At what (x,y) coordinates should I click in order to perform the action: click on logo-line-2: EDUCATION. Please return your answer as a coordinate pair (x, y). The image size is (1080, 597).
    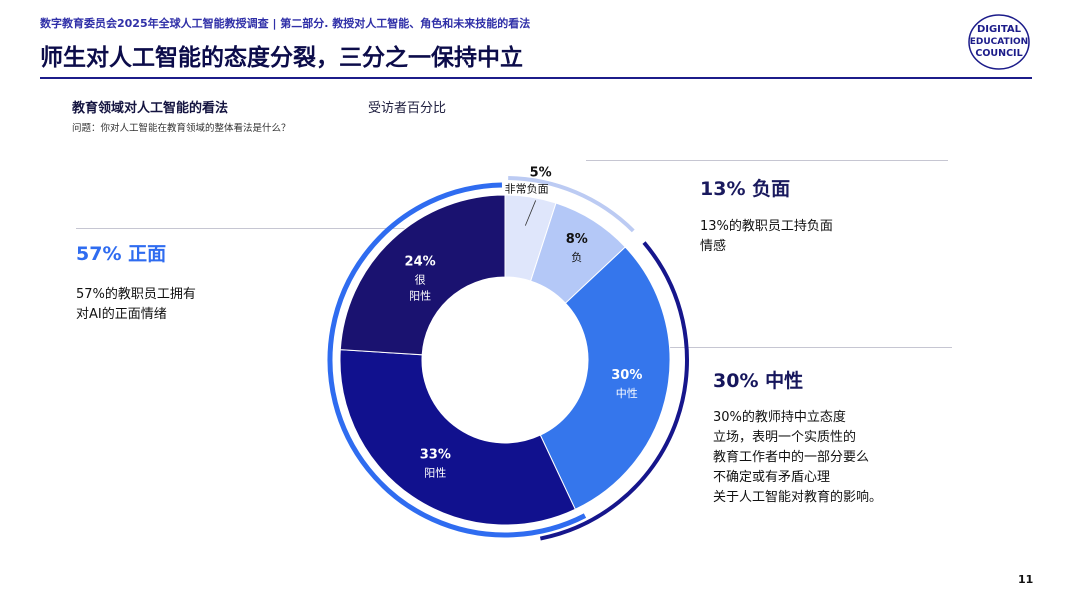
    Looking at the image, I should click on (999, 42).